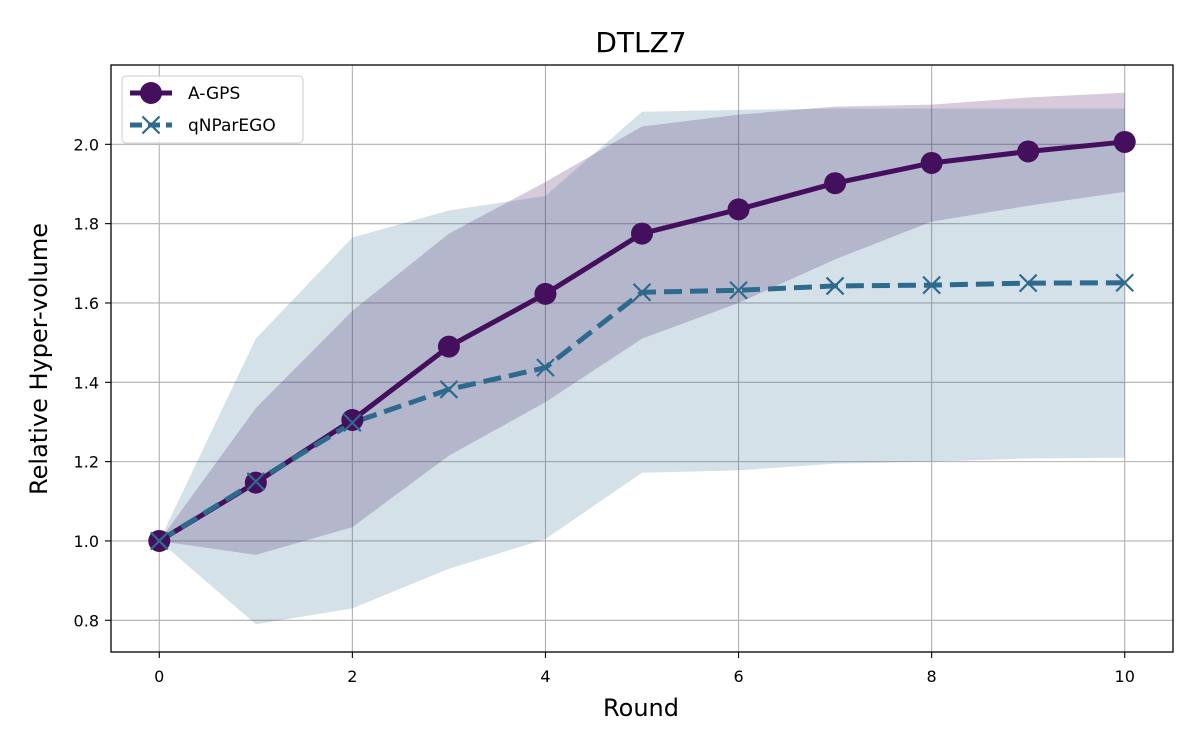 This screenshot has width=1200, height=750. What do you see at coordinates (641, 708) in the screenshot?
I see `x-axis-label: Round` at bounding box center [641, 708].